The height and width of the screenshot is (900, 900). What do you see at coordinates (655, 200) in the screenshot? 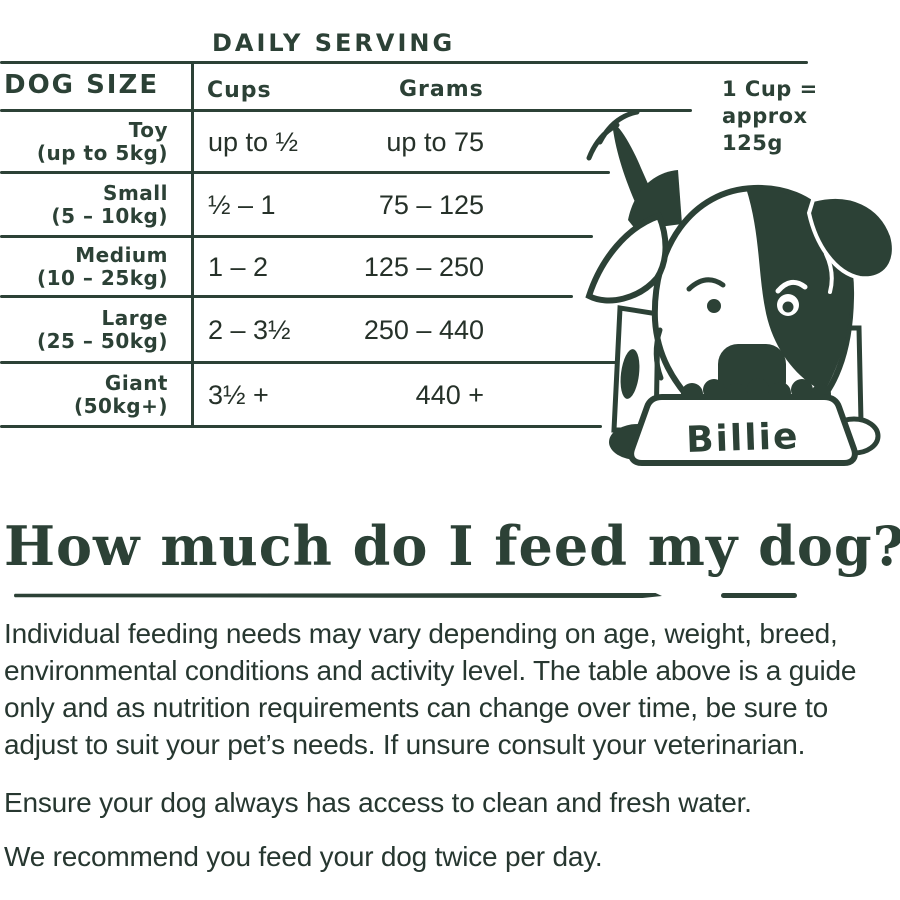
I see `dog-back-patch` at bounding box center [655, 200].